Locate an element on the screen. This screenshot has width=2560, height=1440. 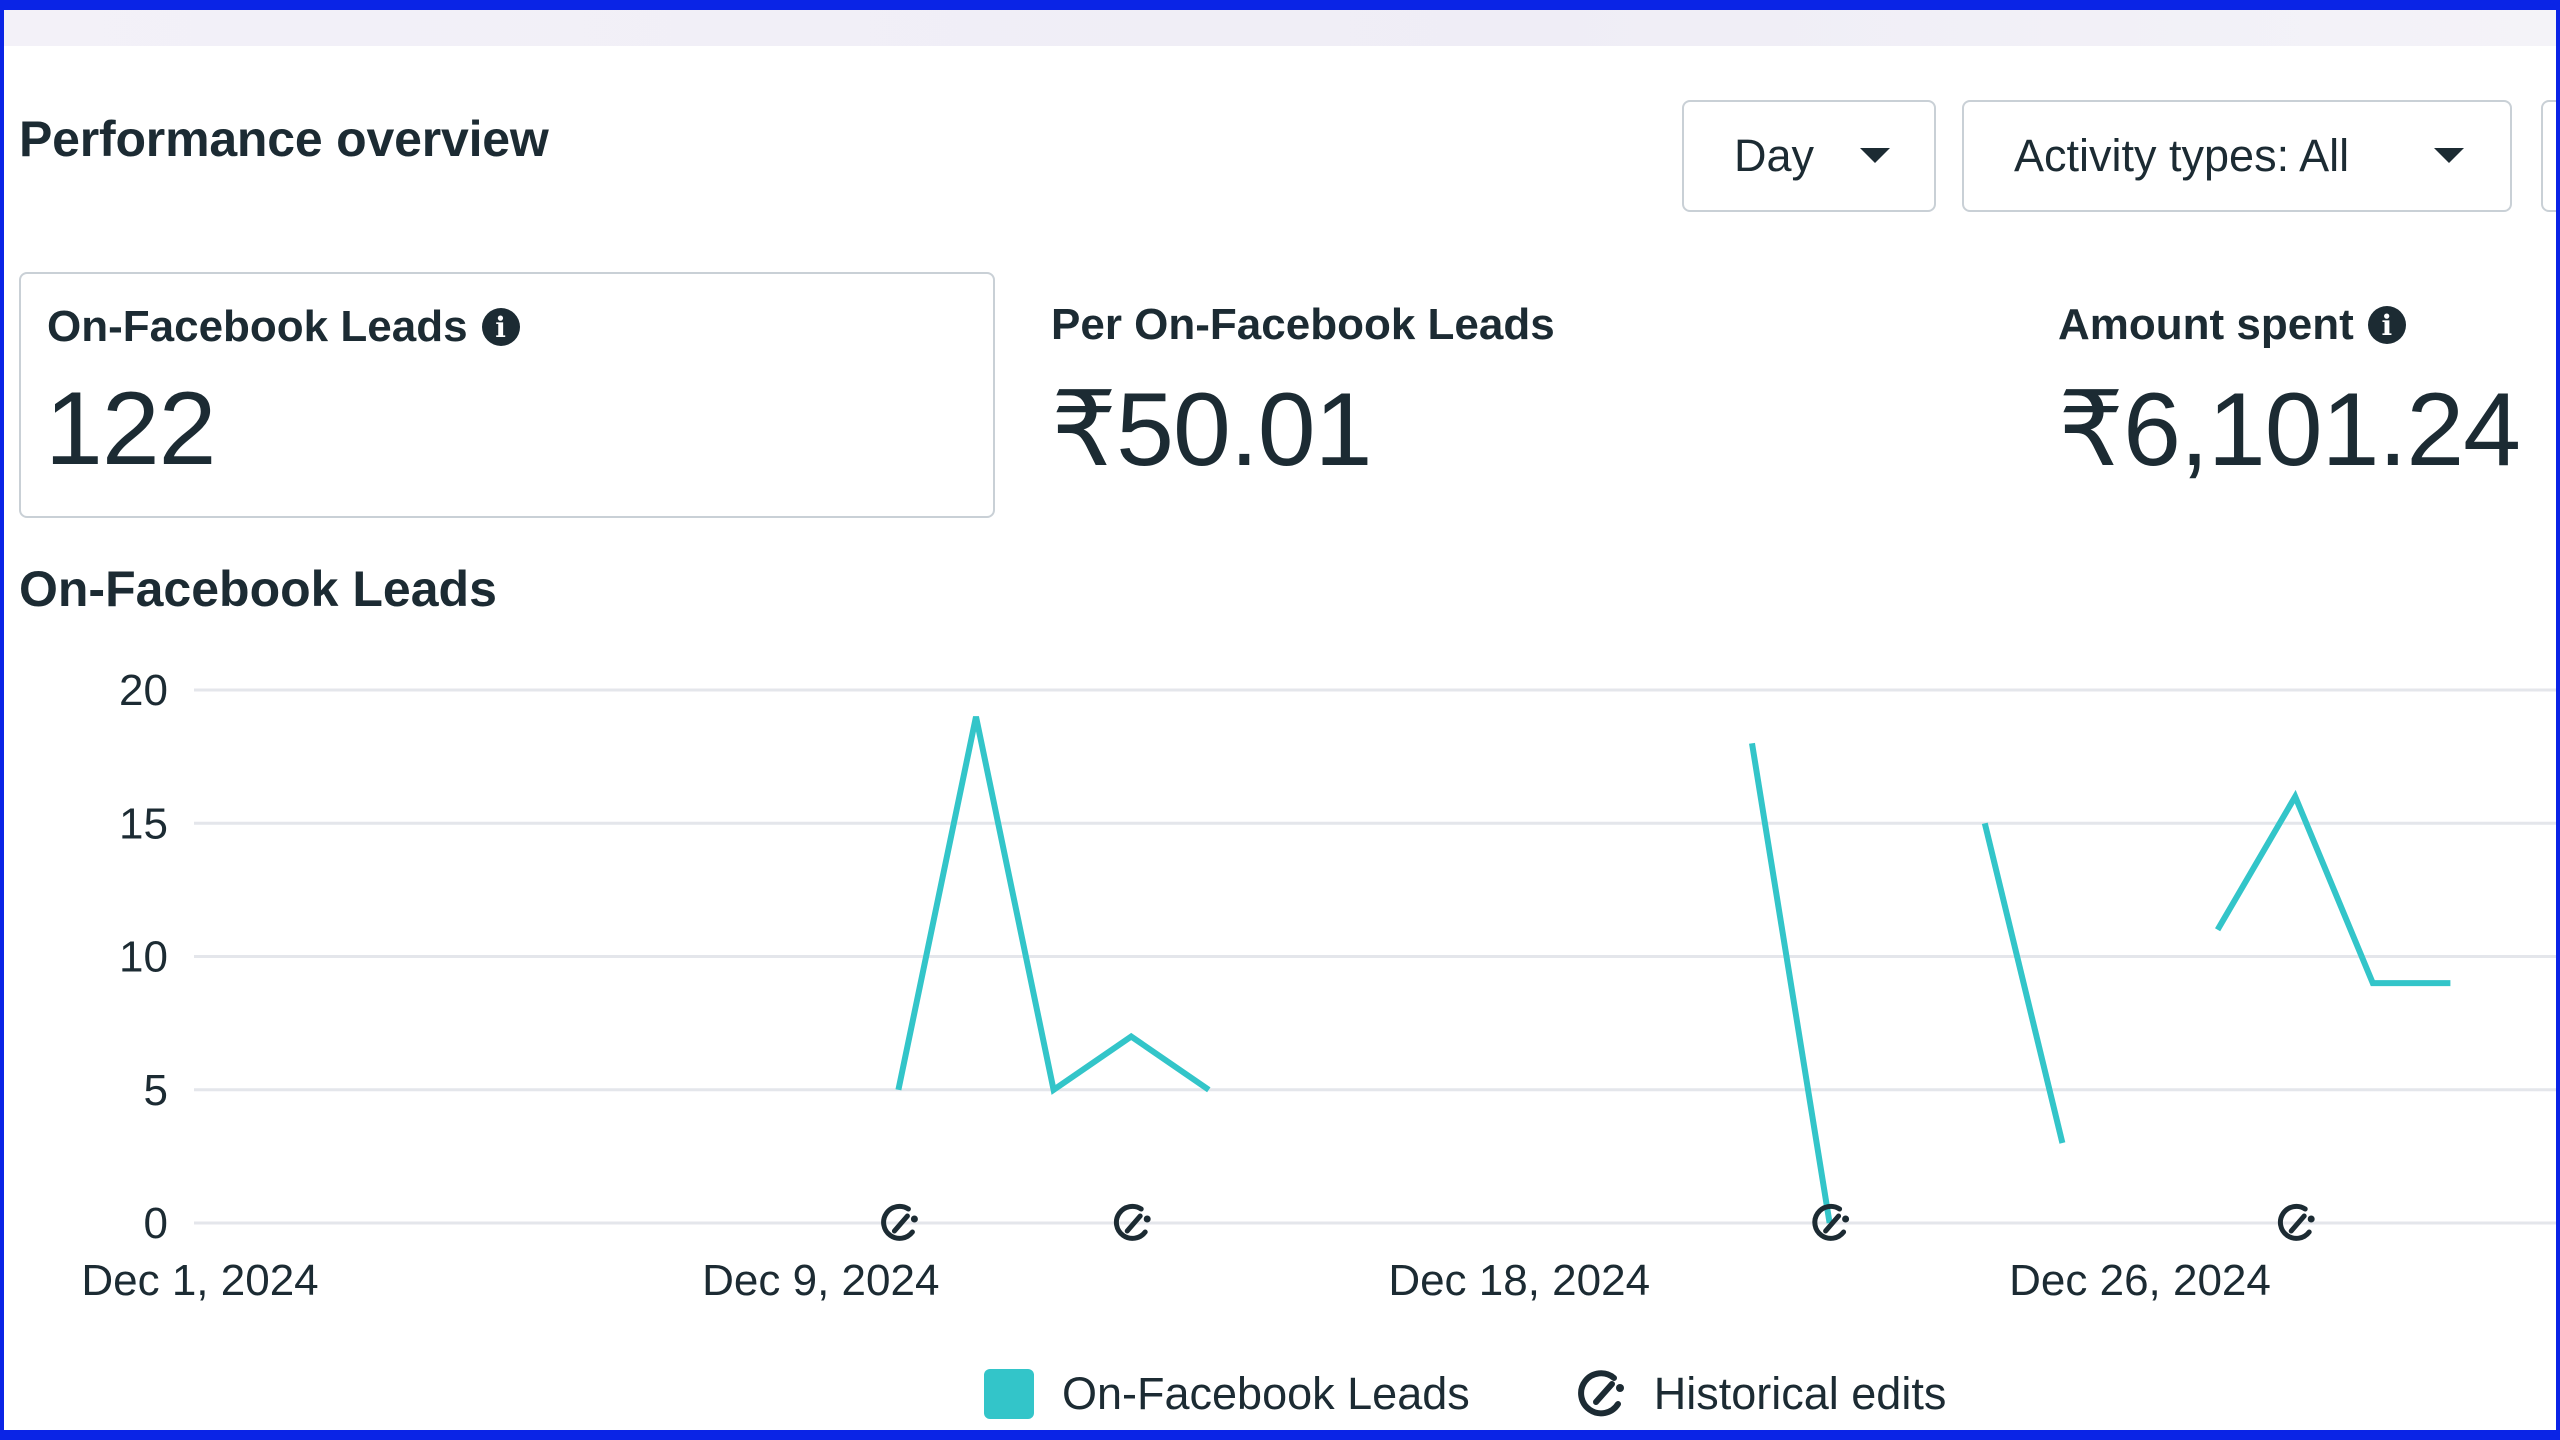
legend-label: On-Facebook Leads is located at coordinates (1266, 1393).